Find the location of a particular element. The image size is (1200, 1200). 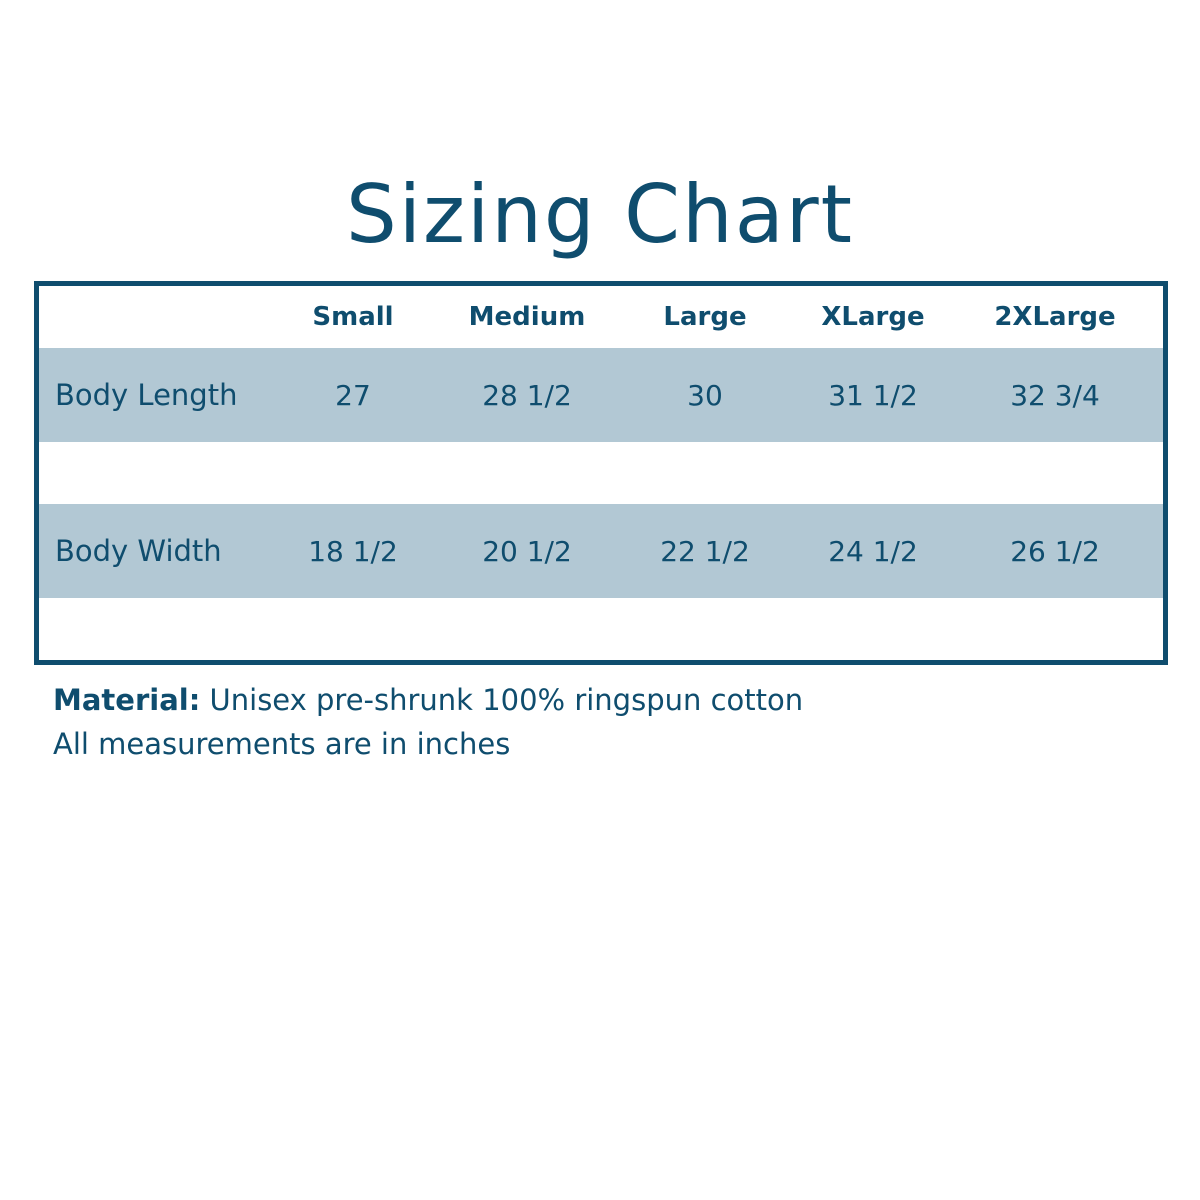

row-label: Body Length is located at coordinates (146, 395).